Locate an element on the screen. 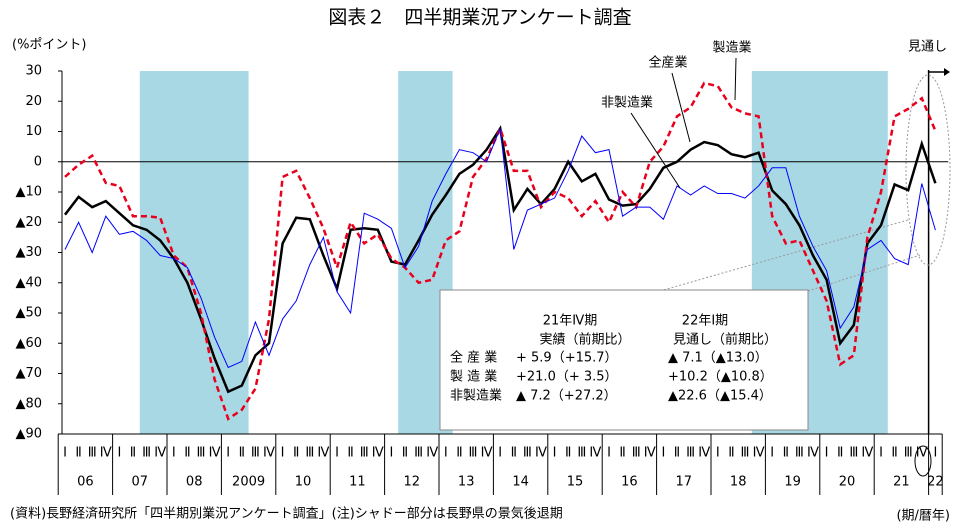 The image size is (960, 529). y-tick-label: ▲90 is located at coordinates (28, 434).